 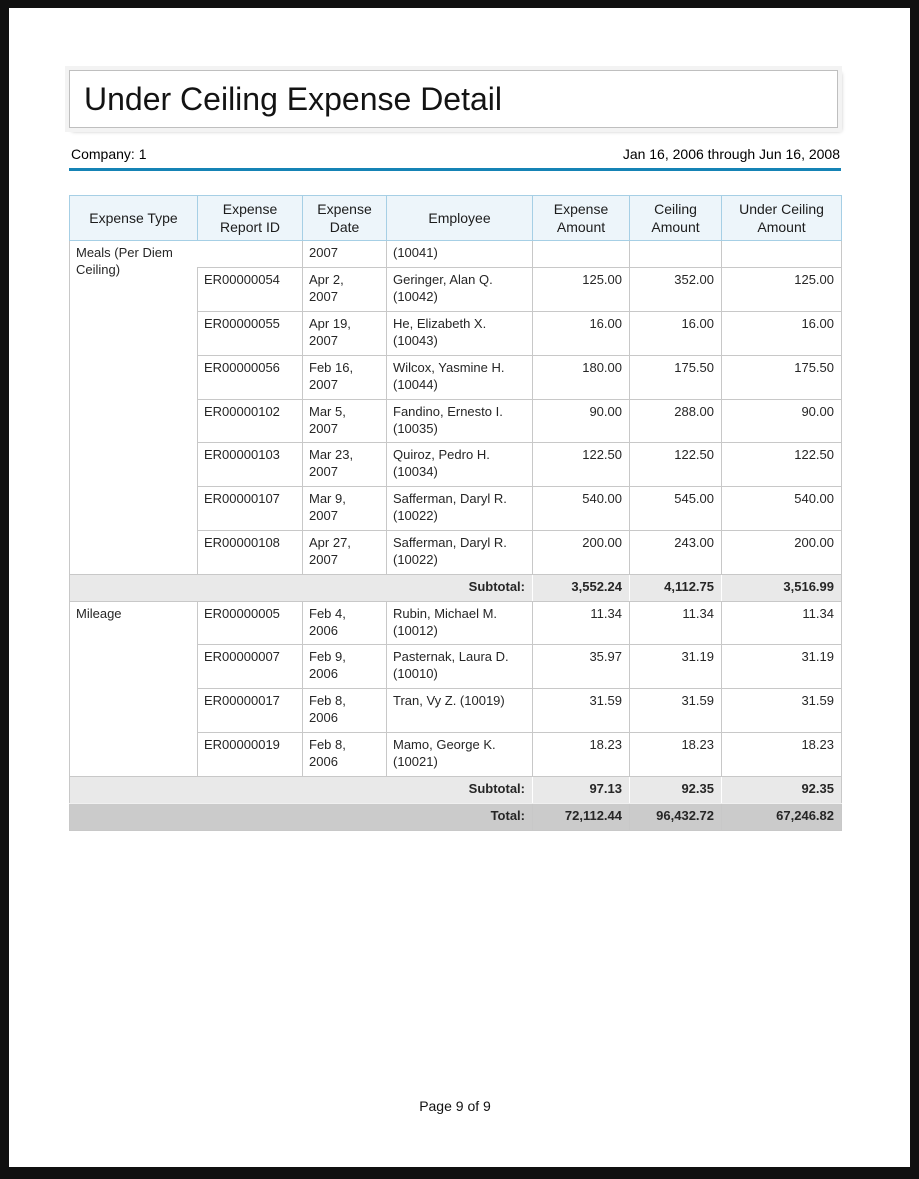 I want to click on under-ceiling-amount-cell: 175.50, so click(x=781, y=377).